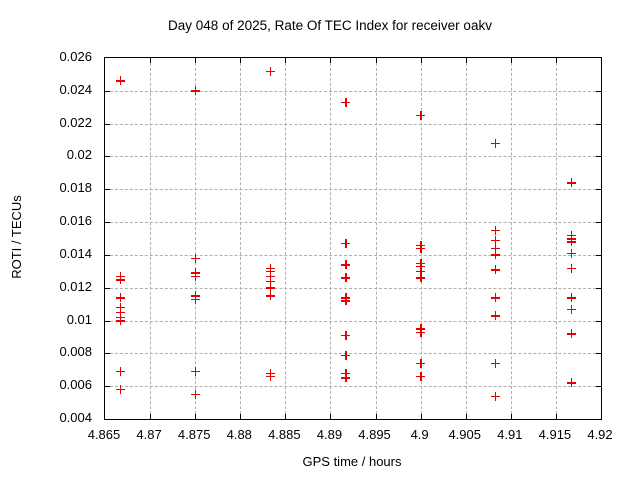  What do you see at coordinates (104, 434) in the screenshot?
I see `x-tick-label: 4.865` at bounding box center [104, 434].